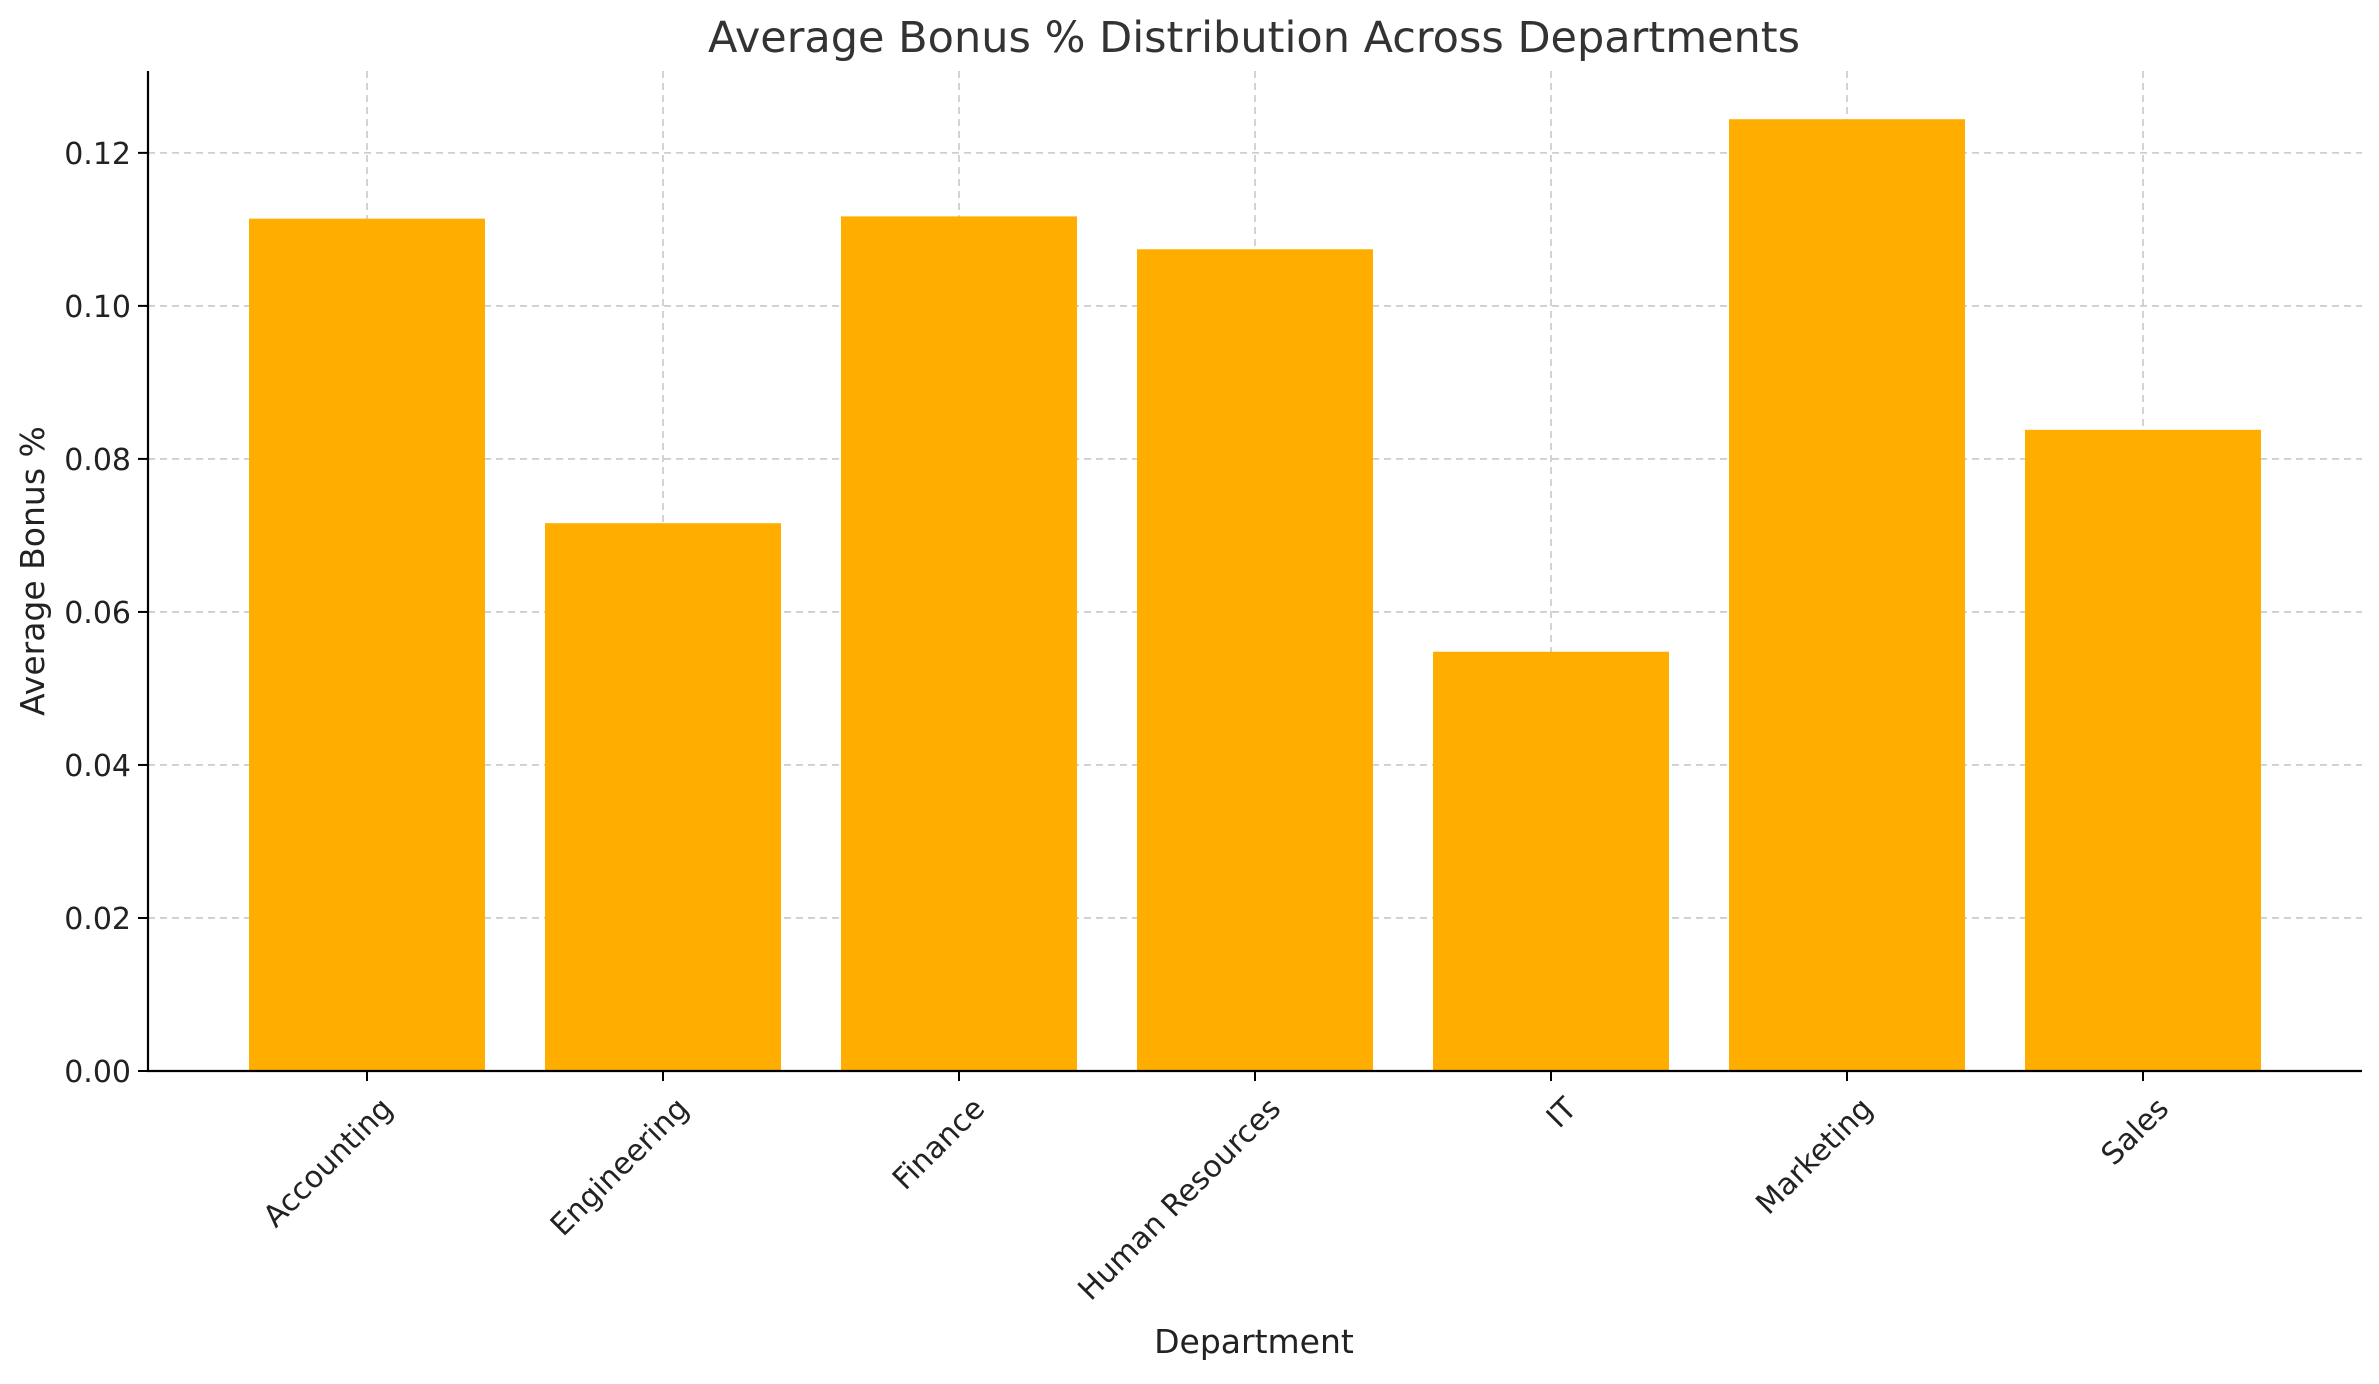  I want to click on x-axis-label: Department, so click(1254, 1341).